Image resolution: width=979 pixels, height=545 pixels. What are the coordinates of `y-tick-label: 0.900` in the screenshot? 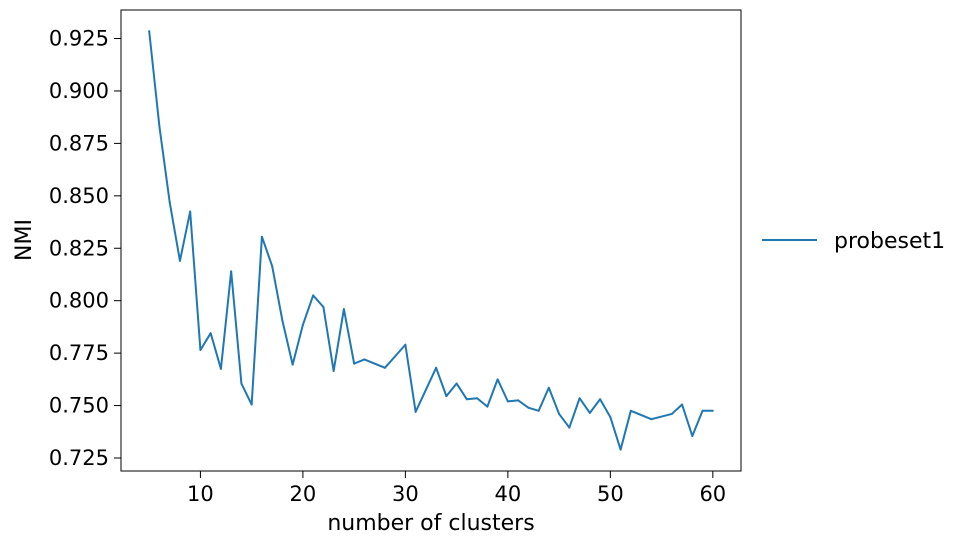 It's located at (79, 91).